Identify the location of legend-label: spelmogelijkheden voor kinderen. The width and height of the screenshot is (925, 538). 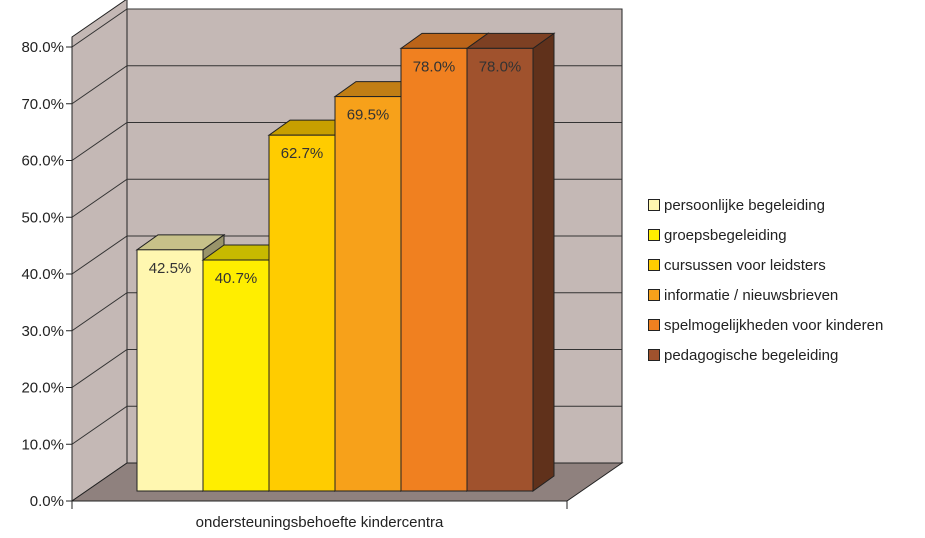
(774, 325).